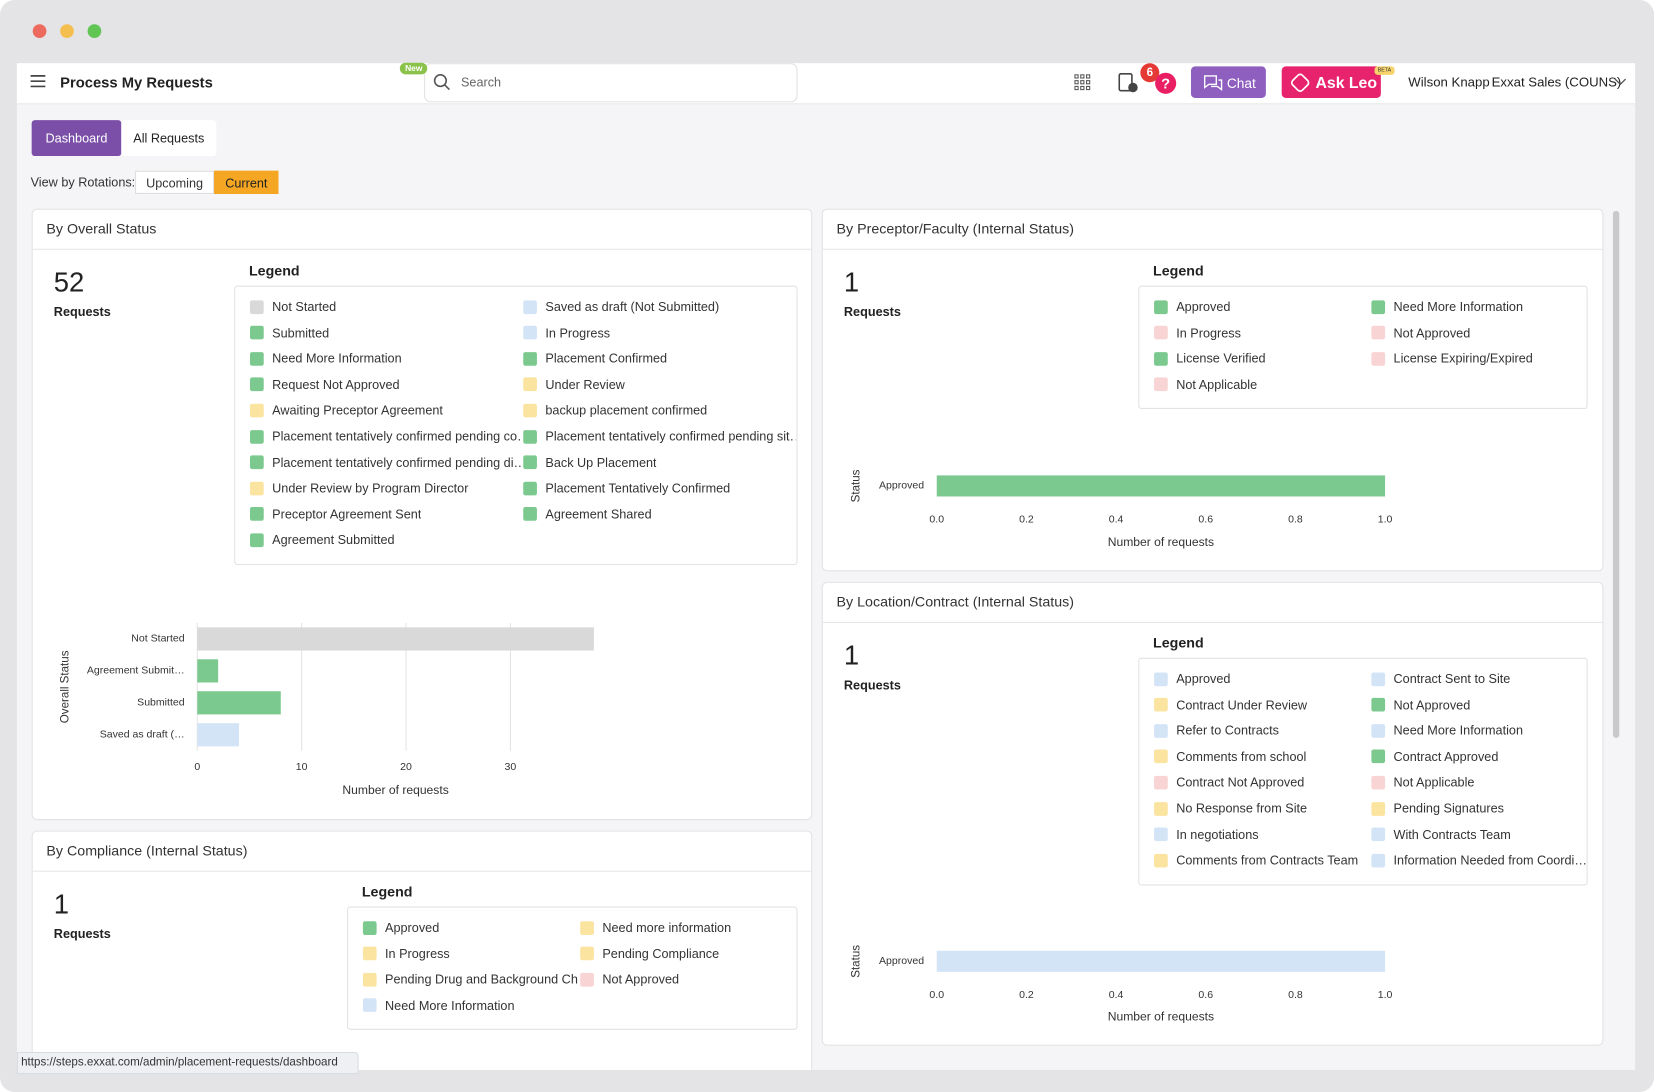  What do you see at coordinates (632, 307) in the screenshot?
I see `legend-label: Saved as draft (Not Submitted)` at bounding box center [632, 307].